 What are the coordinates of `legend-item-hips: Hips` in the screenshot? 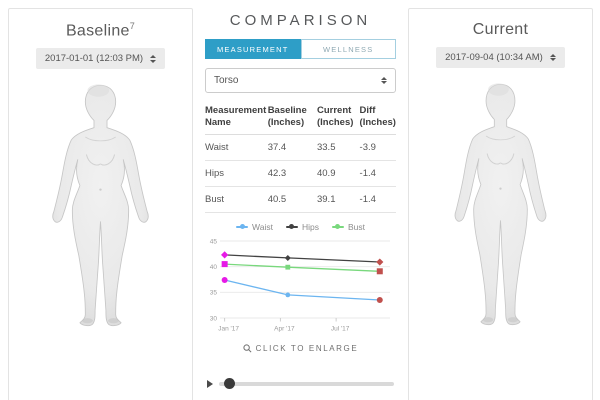 It's located at (302, 227).